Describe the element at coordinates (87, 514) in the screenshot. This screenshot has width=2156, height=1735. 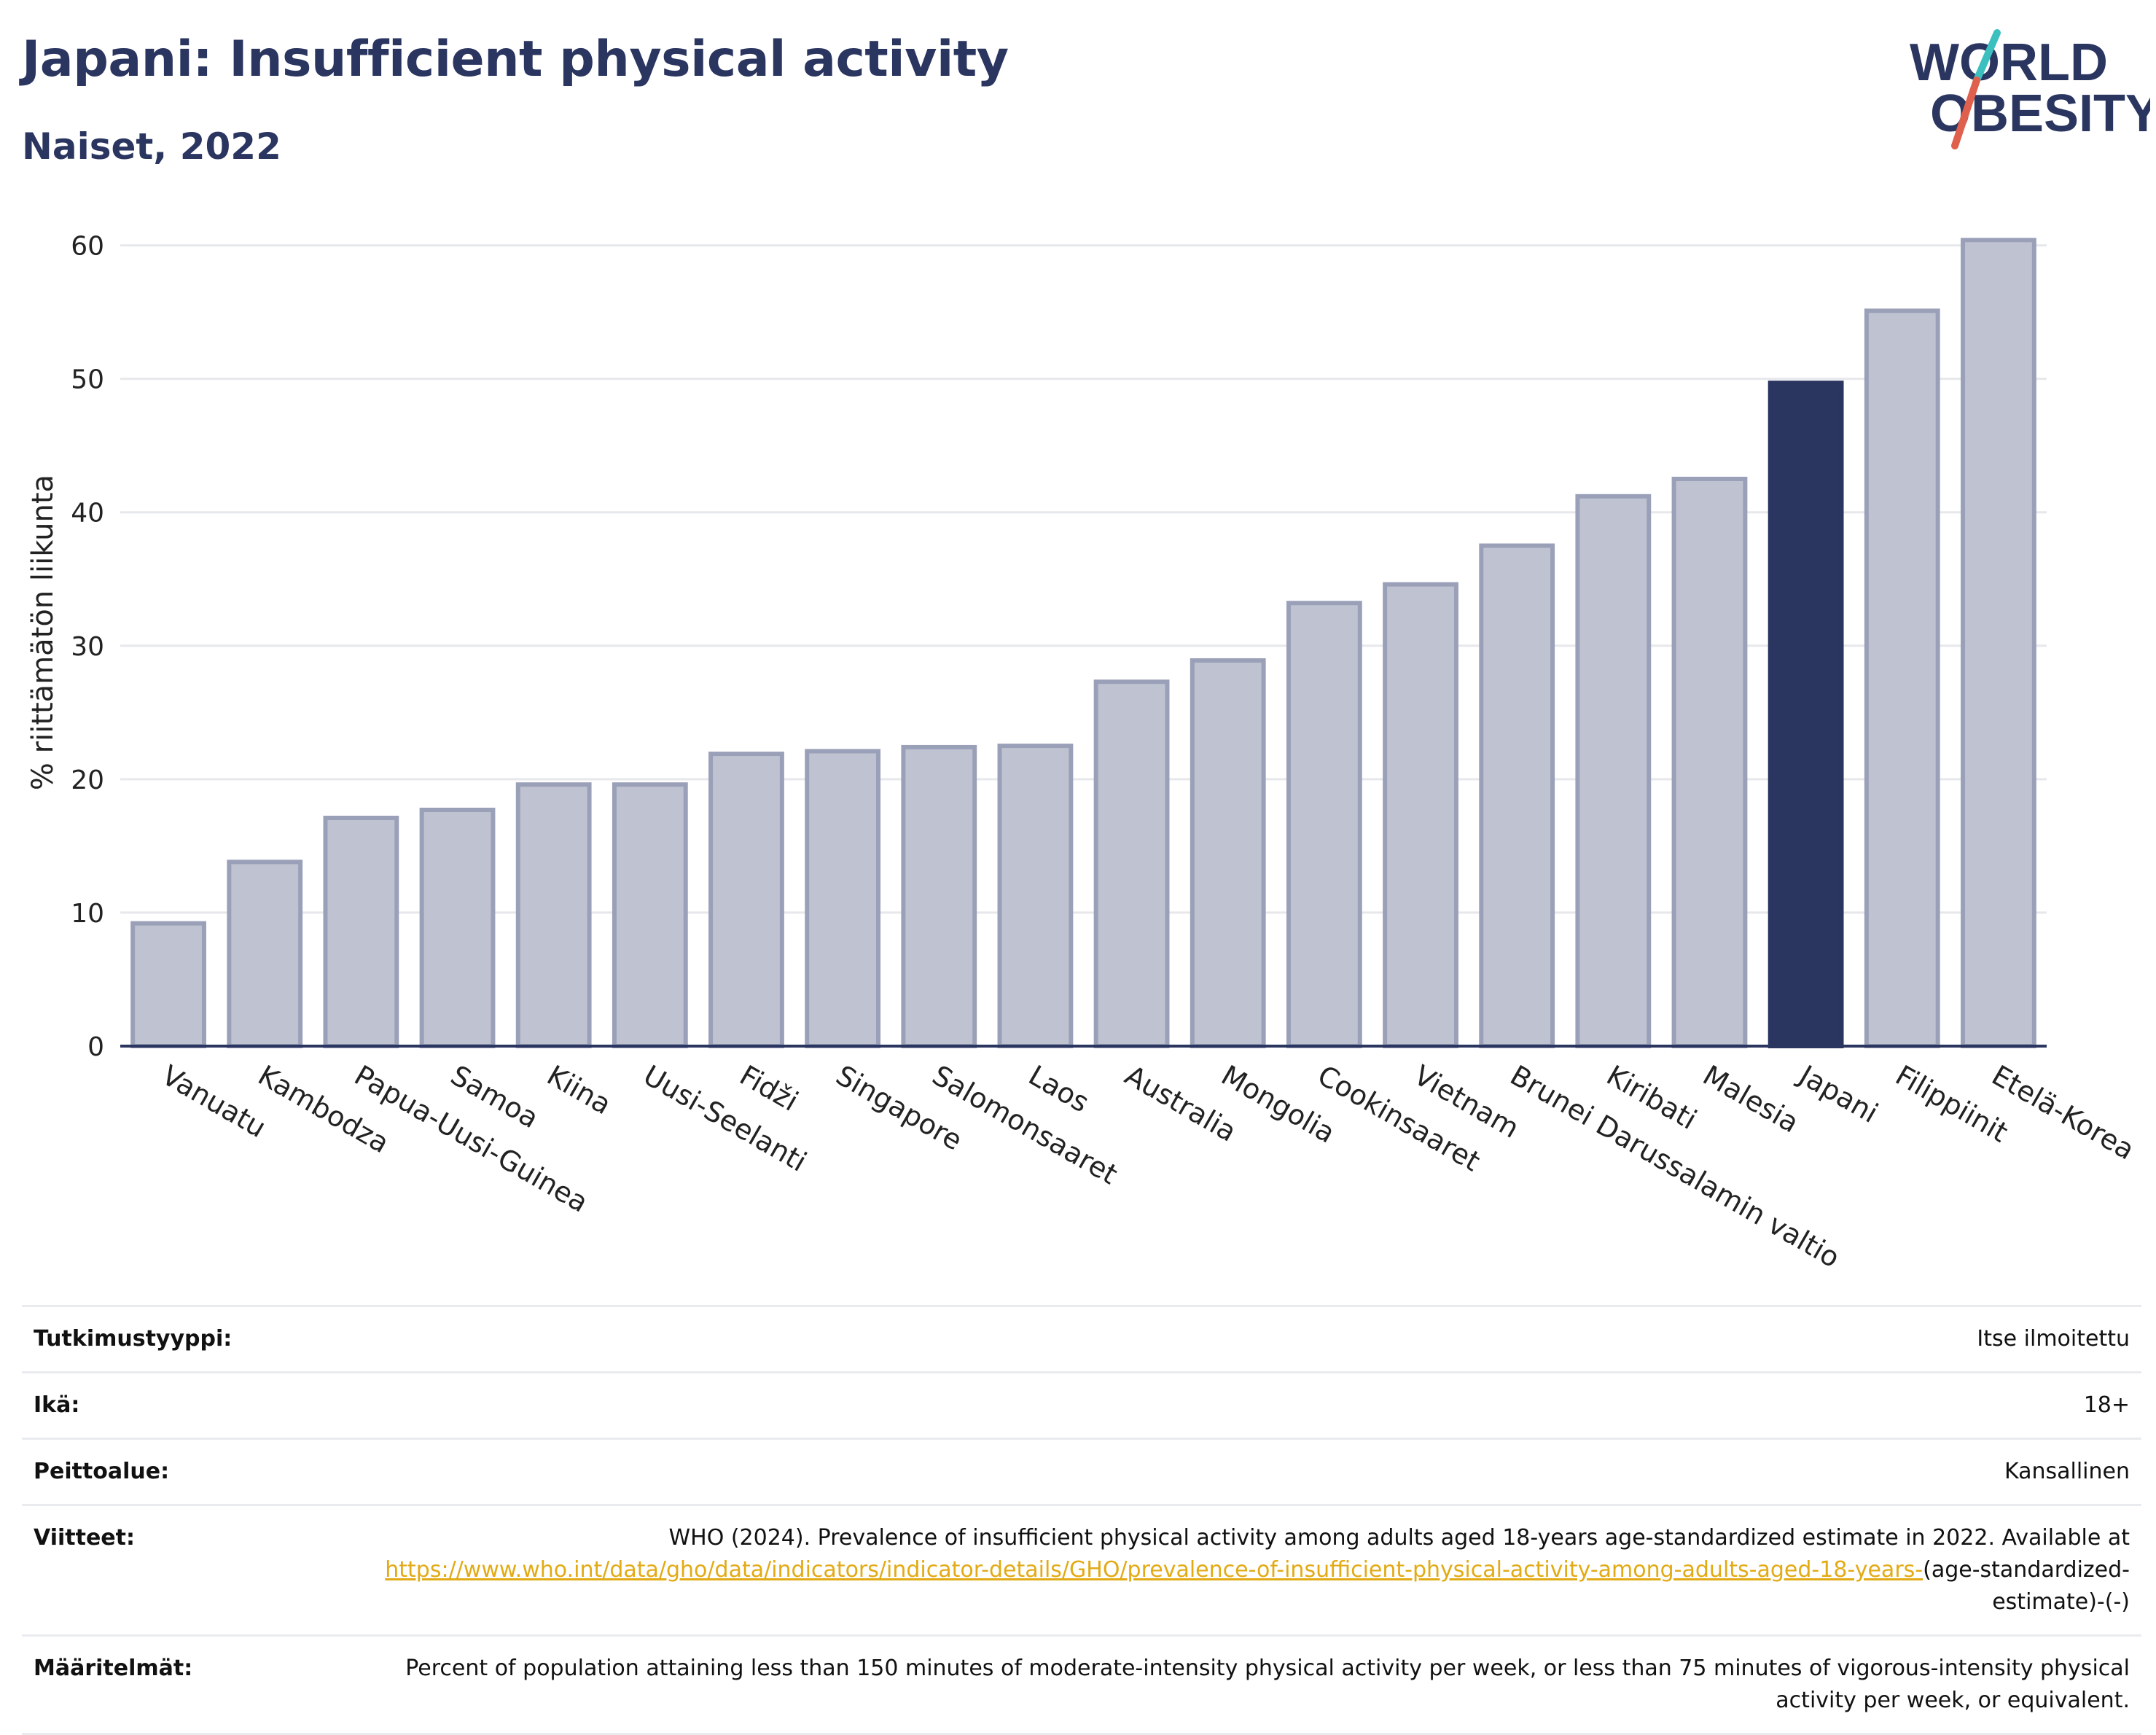
I see `y-tick-label: 40` at that location.